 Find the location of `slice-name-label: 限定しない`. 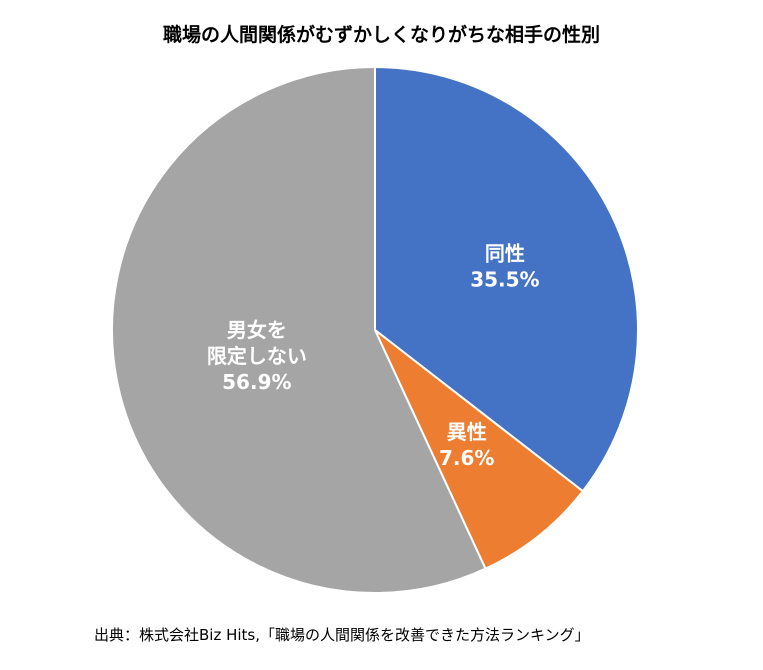

slice-name-label: 限定しない is located at coordinates (257, 356).